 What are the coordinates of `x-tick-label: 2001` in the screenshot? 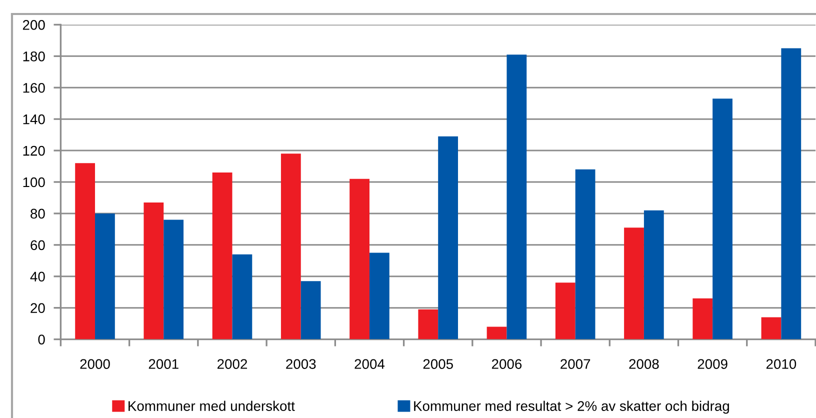 It's located at (163, 364).